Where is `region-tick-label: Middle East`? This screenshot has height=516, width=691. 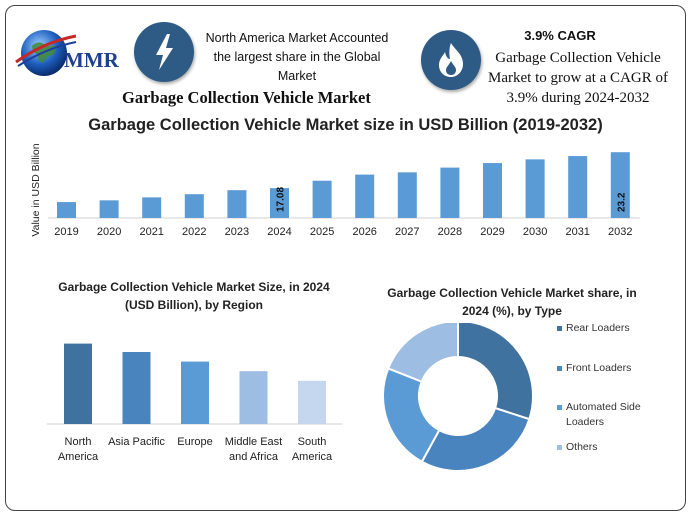 region-tick-label: Middle East is located at coordinates (253, 442).